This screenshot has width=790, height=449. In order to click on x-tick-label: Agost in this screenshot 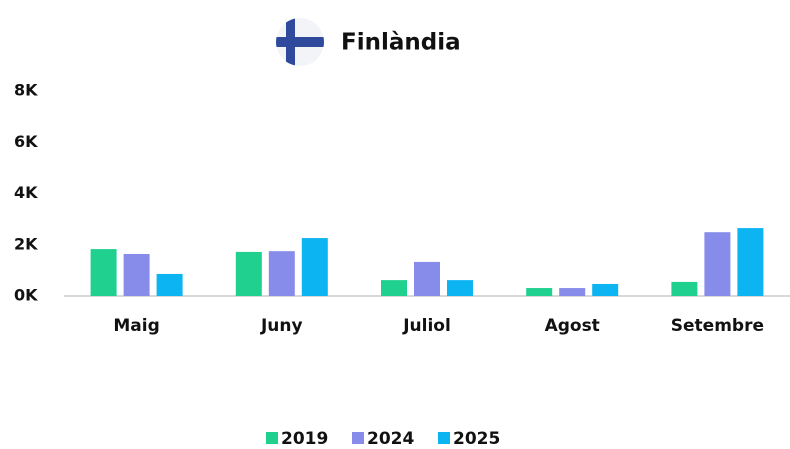, I will do `click(572, 326)`.